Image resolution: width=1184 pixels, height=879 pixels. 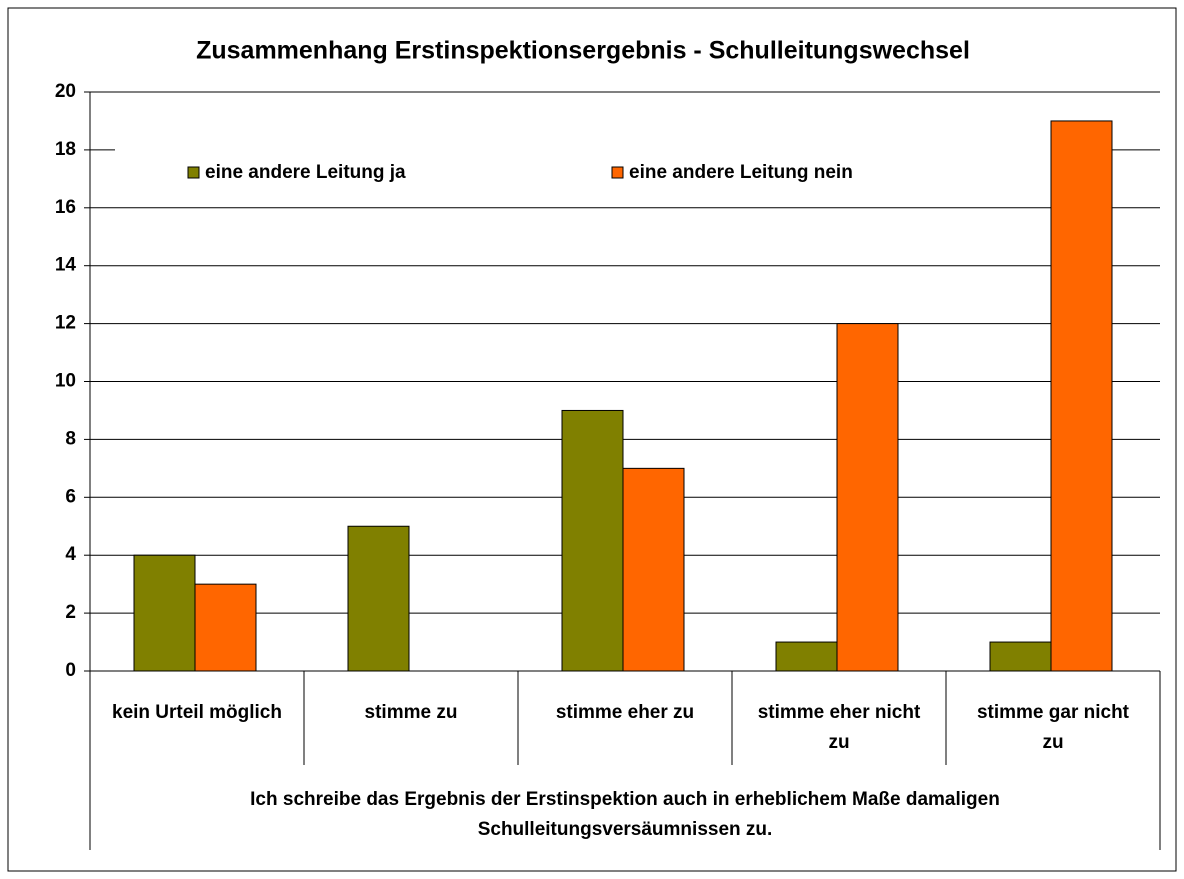 What do you see at coordinates (65, 323) in the screenshot?
I see `y-tick-label: 12` at bounding box center [65, 323].